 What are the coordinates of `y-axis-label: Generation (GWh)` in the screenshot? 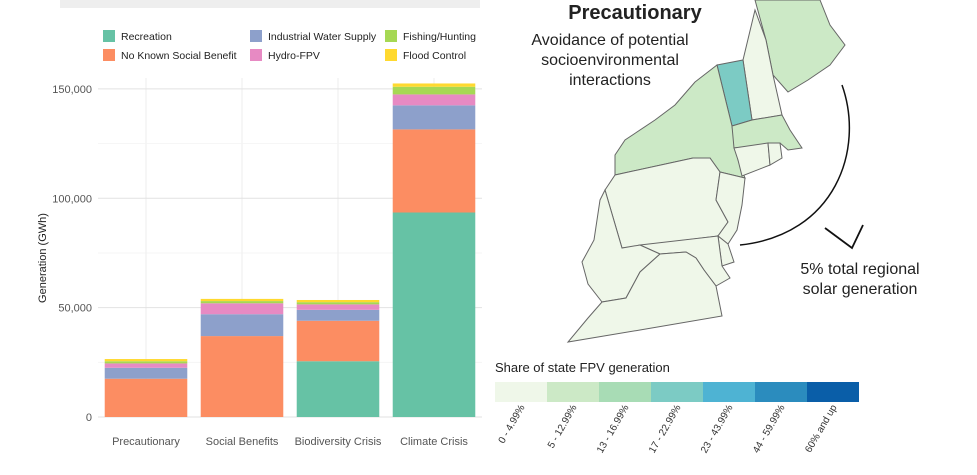 It's located at (43, 258).